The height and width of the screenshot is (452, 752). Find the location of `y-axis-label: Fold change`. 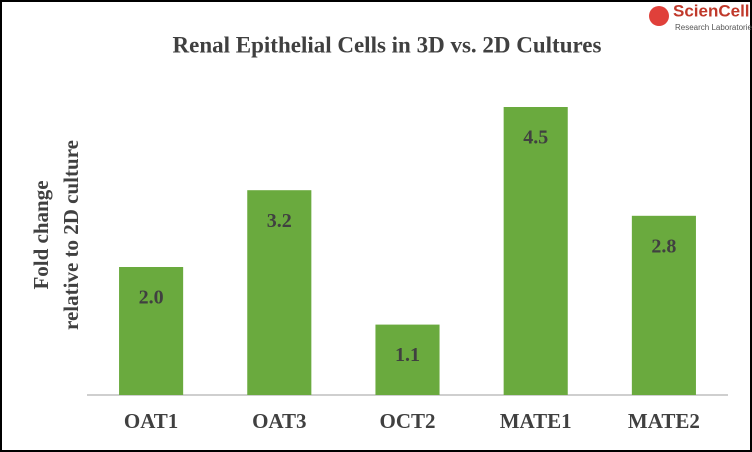

y-axis-label: Fold change is located at coordinates (41, 234).